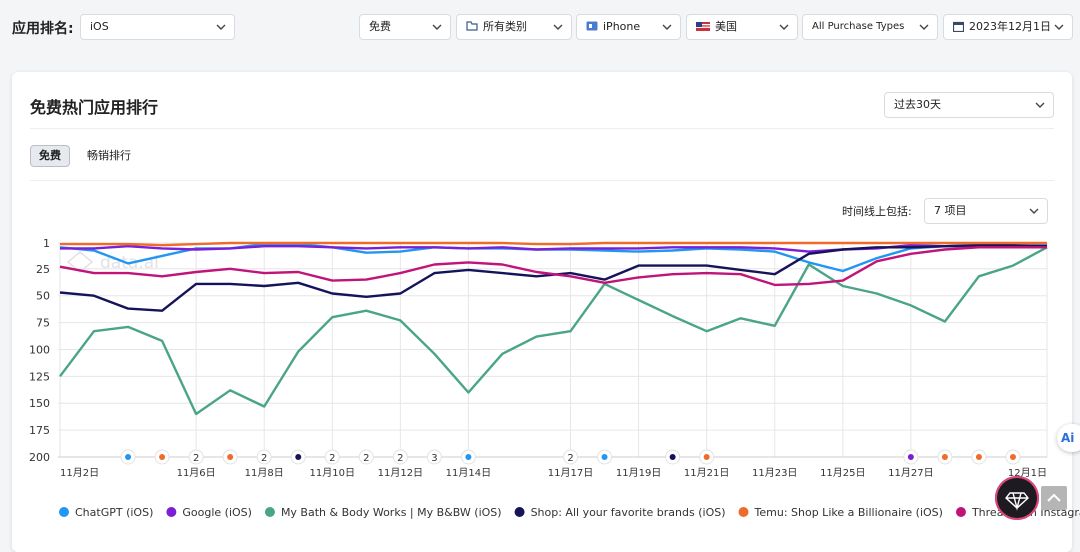 The width and height of the screenshot is (1080, 552). Describe the element at coordinates (910, 473) in the screenshot. I see `x-tick-label: 11月27日` at that location.